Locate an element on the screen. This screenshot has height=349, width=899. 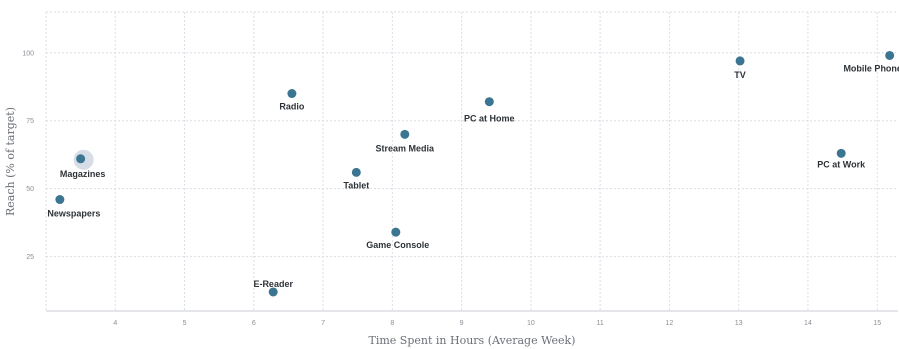
x-tick-label: 9 is located at coordinates (462, 323).